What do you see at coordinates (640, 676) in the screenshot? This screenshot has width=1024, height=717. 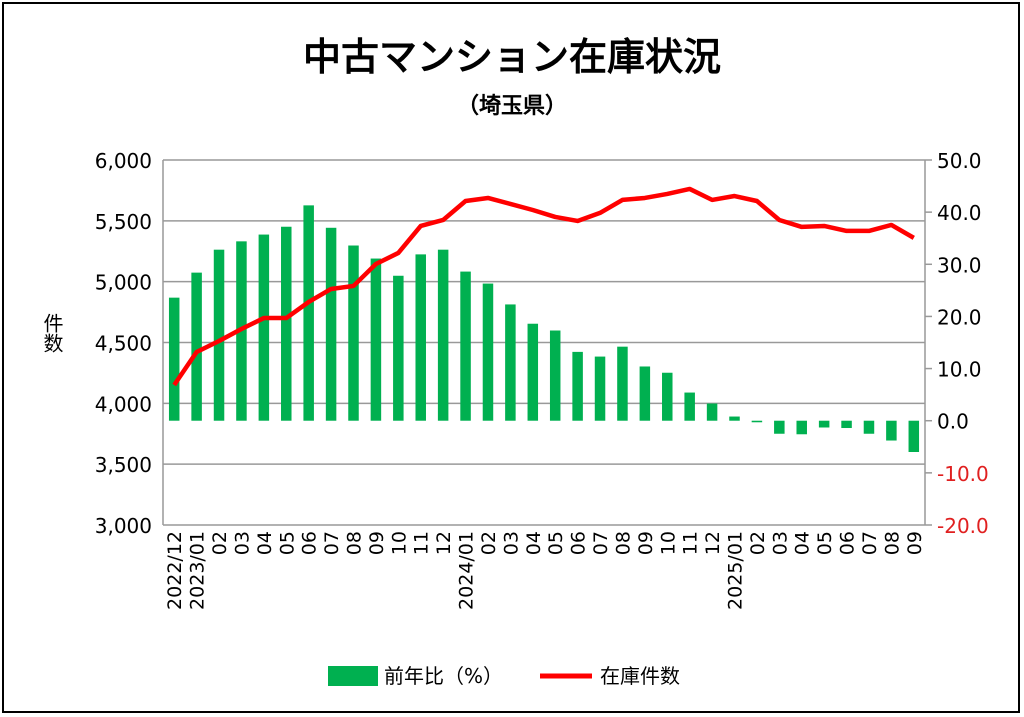 I see `legend-label-line: 在庫件数` at bounding box center [640, 676].